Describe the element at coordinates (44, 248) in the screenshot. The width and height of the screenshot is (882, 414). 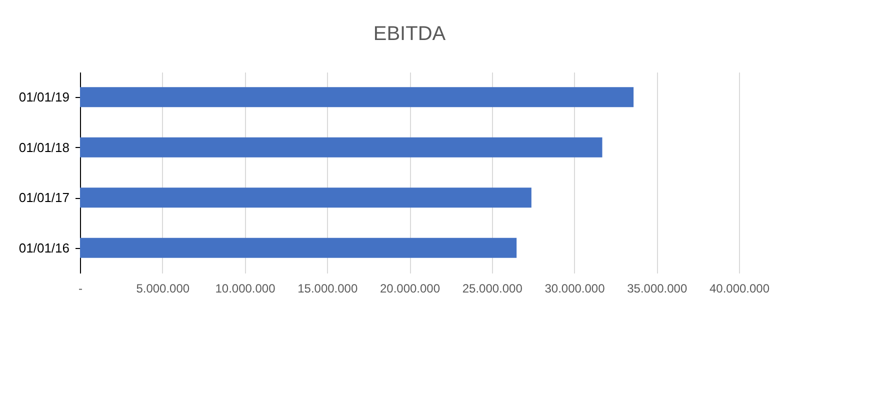
I see `y-tick-label: 01/01/16` at that location.